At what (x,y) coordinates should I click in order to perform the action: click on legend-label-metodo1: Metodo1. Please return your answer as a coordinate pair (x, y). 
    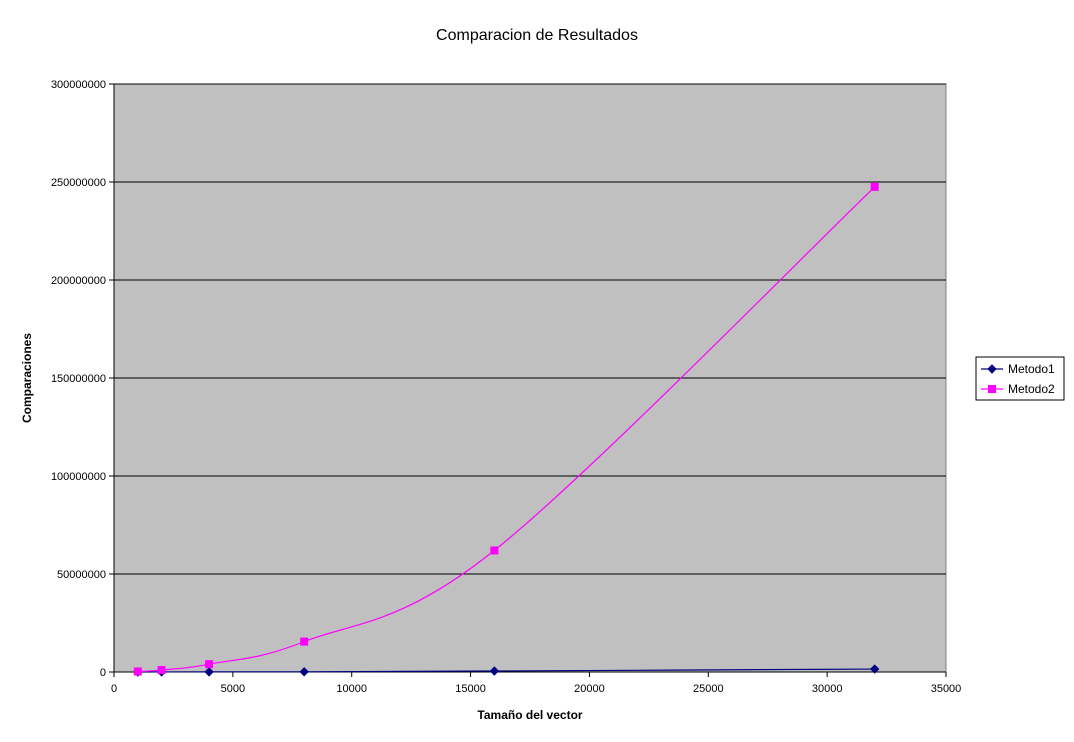
    Looking at the image, I should click on (1031, 369).